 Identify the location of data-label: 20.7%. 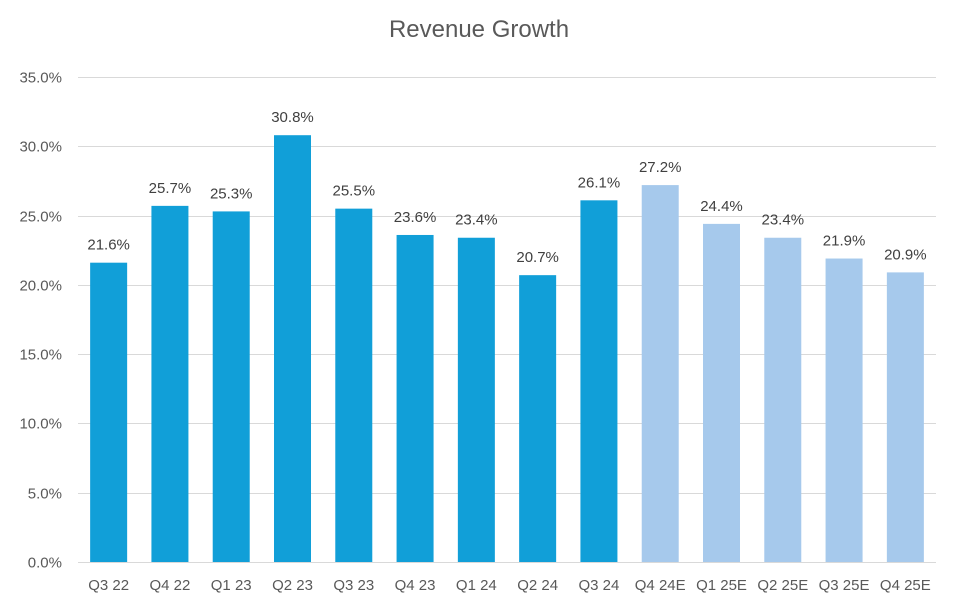
(537, 257).